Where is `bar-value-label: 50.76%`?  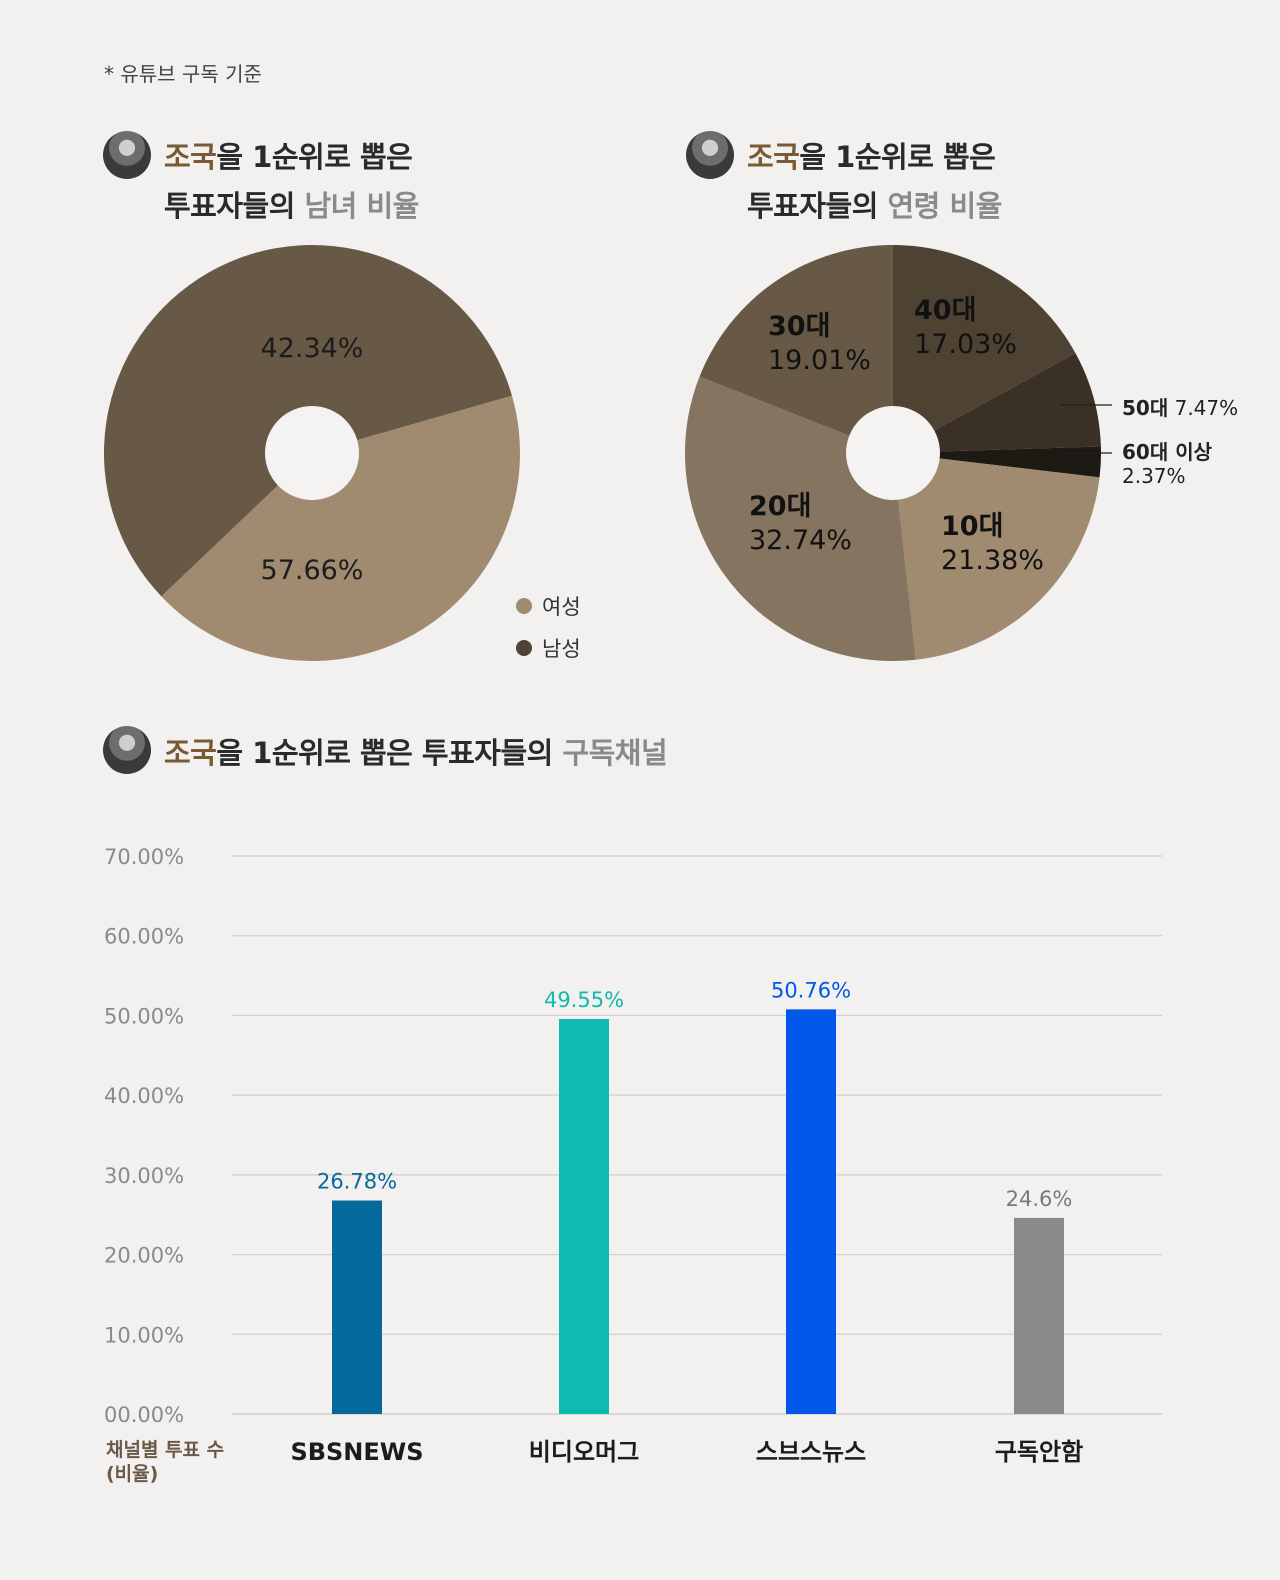 bar-value-label: 50.76% is located at coordinates (811, 990).